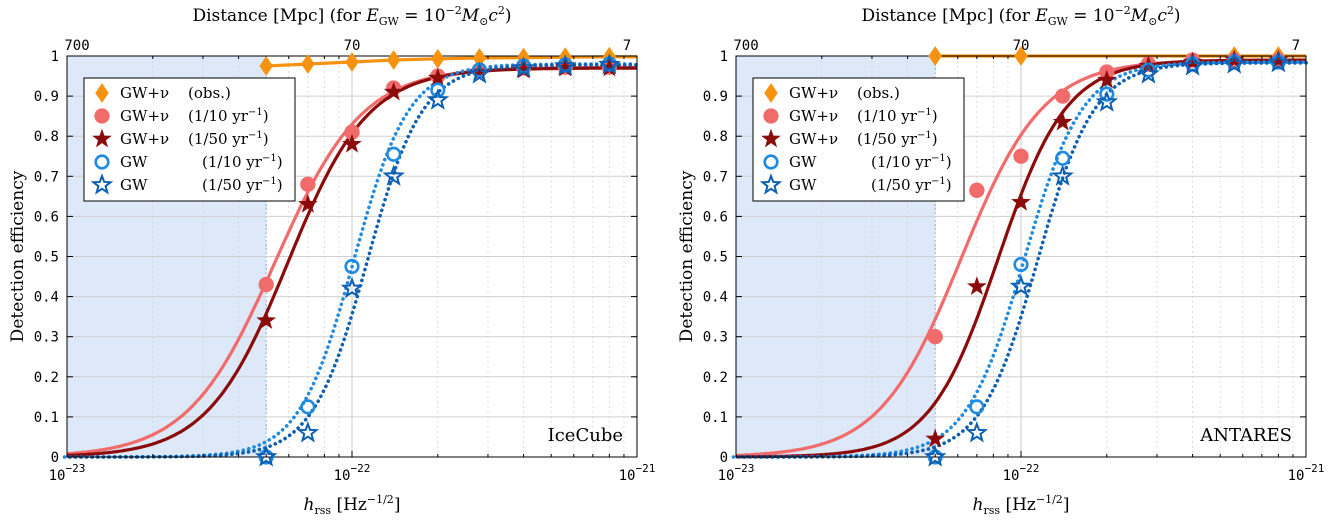 This screenshot has width=1339, height=521. What do you see at coordinates (627, 46) in the screenshot?
I see `top-tick-label: 7` at bounding box center [627, 46].